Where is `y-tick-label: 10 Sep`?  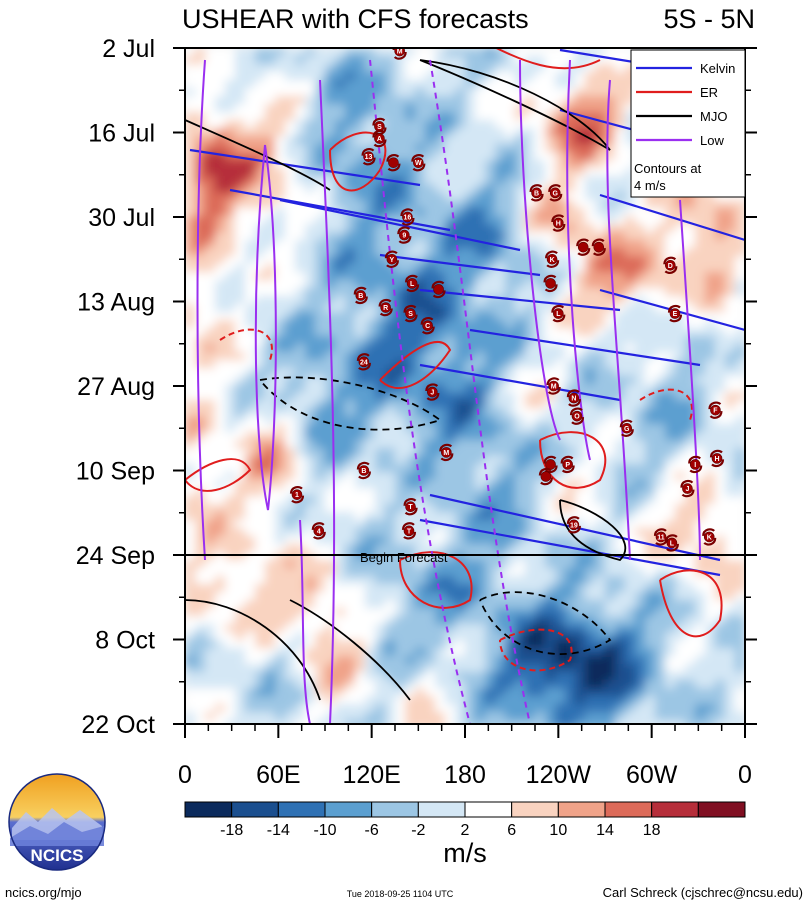 y-tick-label: 10 Sep is located at coordinates (115, 472).